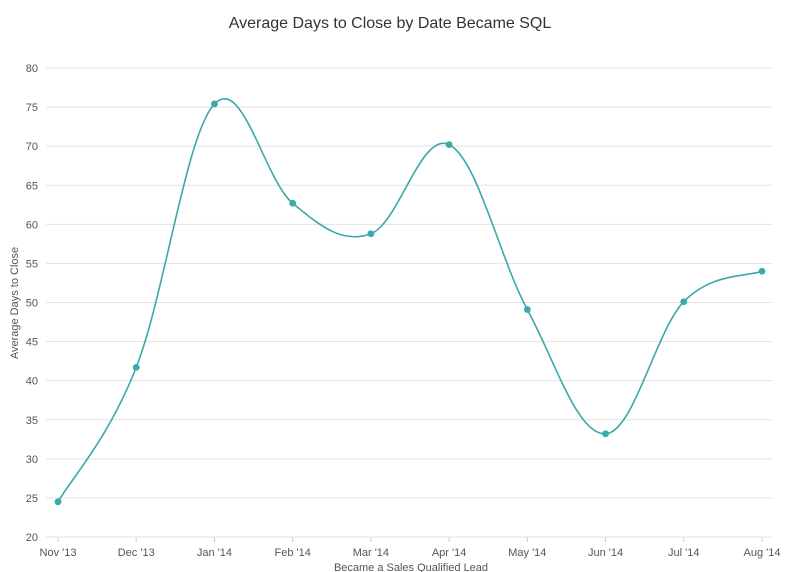  Describe the element at coordinates (32, 343) in the screenshot. I see `y-tick-label: 45` at that location.